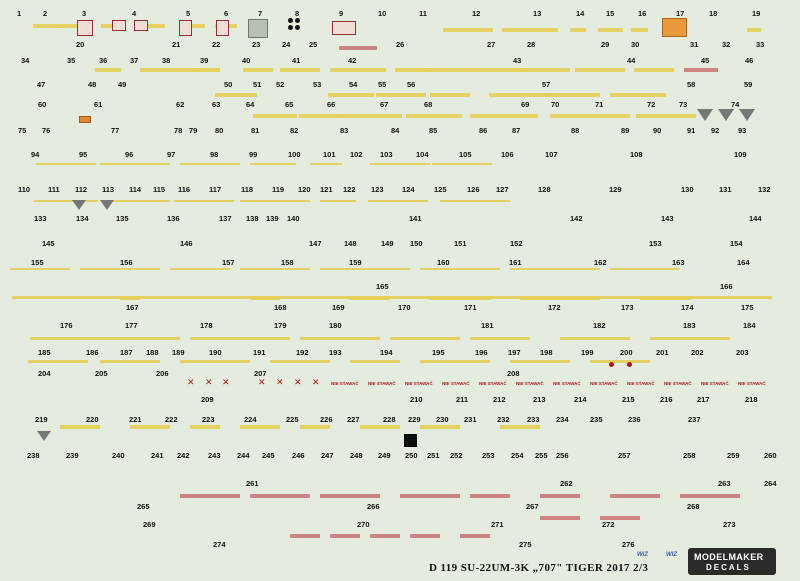 The height and width of the screenshot is (581, 800). Describe the element at coordinates (131, 325) in the screenshot. I see `decal-number: 177` at that location.